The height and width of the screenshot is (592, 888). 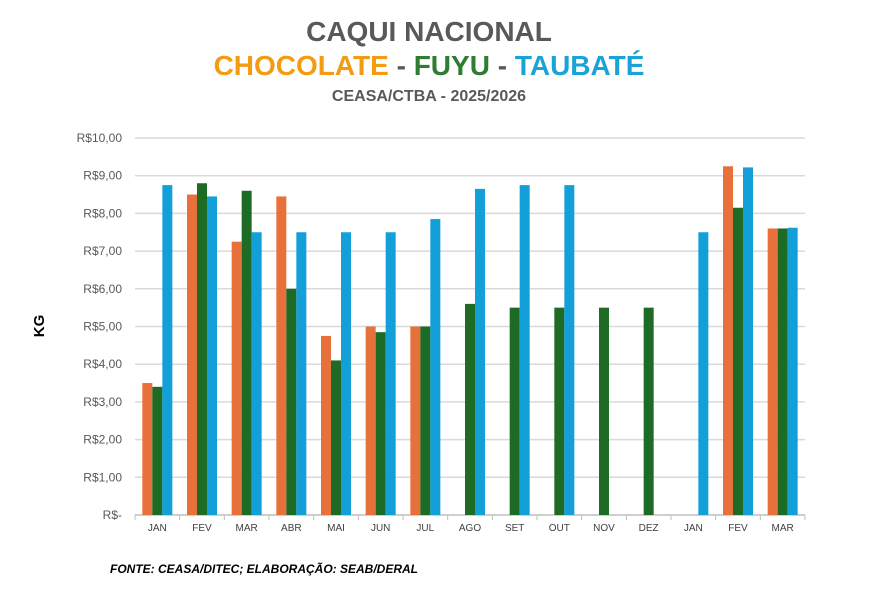 What do you see at coordinates (429, 31) in the screenshot?
I see `chart-title: CAQUI NACIONAL` at bounding box center [429, 31].